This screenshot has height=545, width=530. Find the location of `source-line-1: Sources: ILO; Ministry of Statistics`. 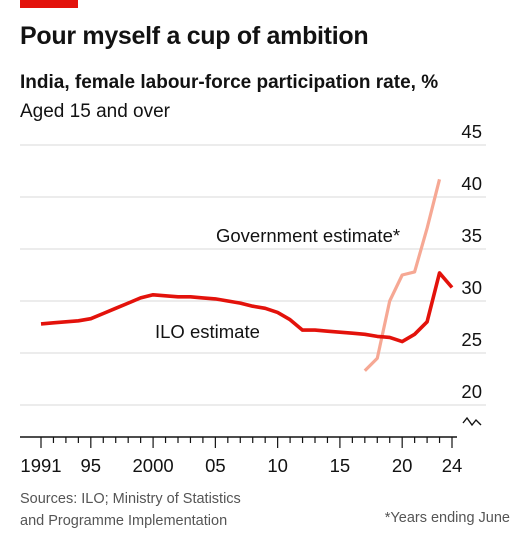

source-line-1: Sources: ILO; Ministry of Statistics is located at coordinates (130, 499).